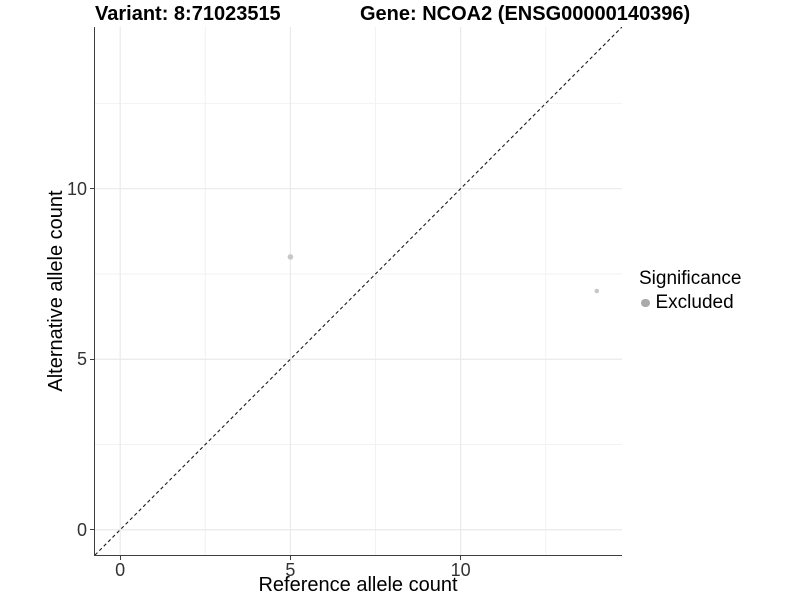 The height and width of the screenshot is (600, 800). Describe the element at coordinates (460, 570) in the screenshot. I see `x-tick-label: 10` at that location.